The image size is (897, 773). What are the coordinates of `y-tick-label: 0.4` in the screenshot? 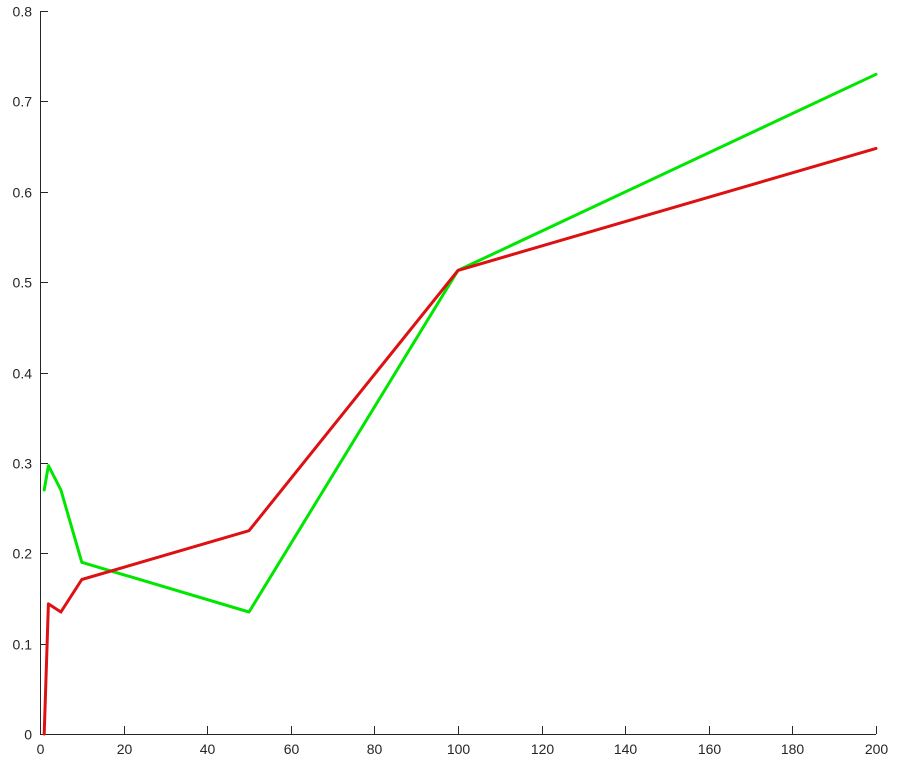 It's located at (23, 374).